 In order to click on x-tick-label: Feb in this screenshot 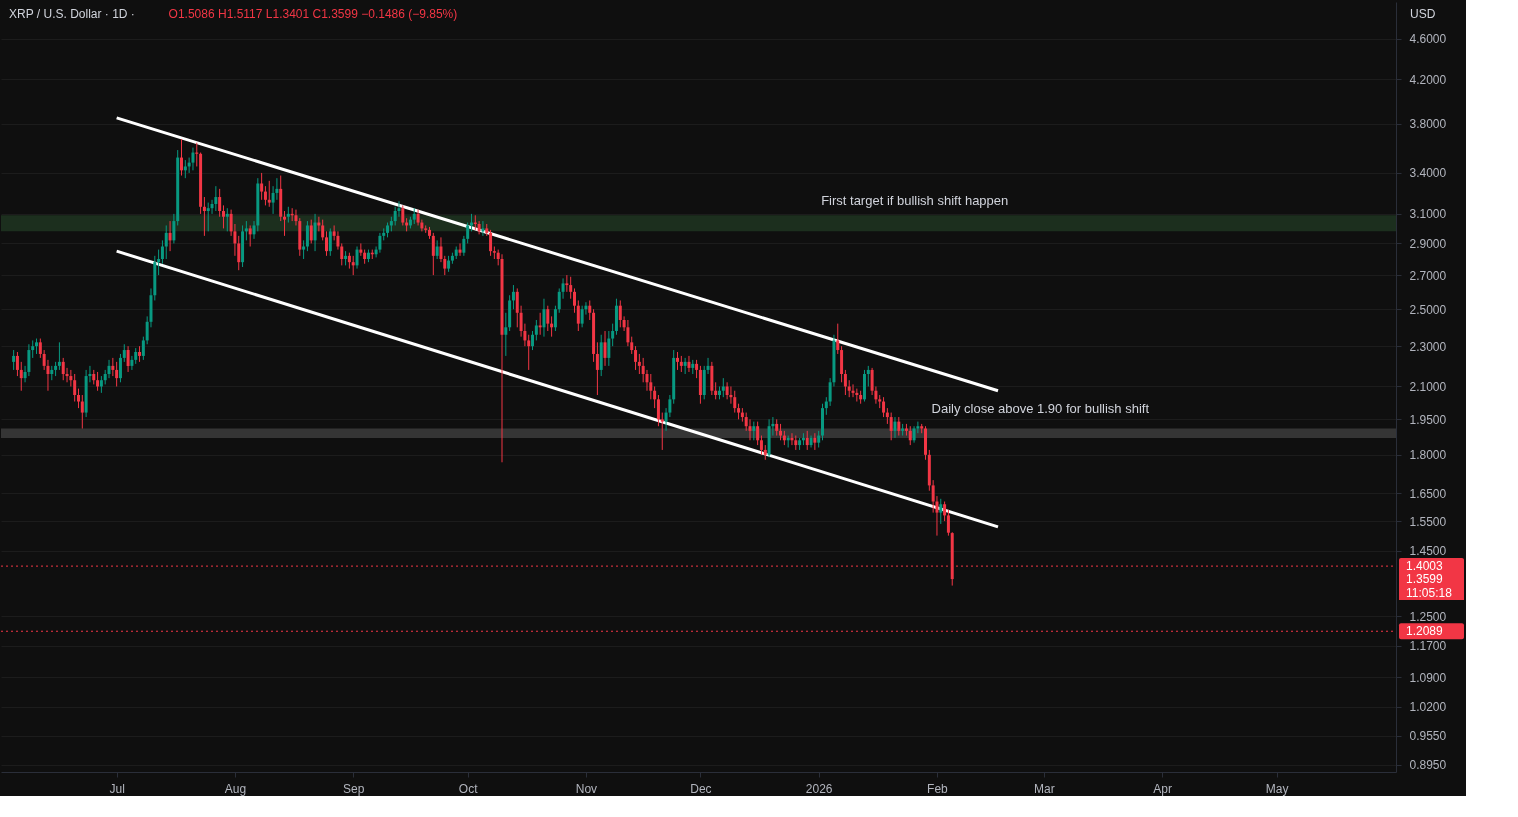, I will do `click(938, 788)`.